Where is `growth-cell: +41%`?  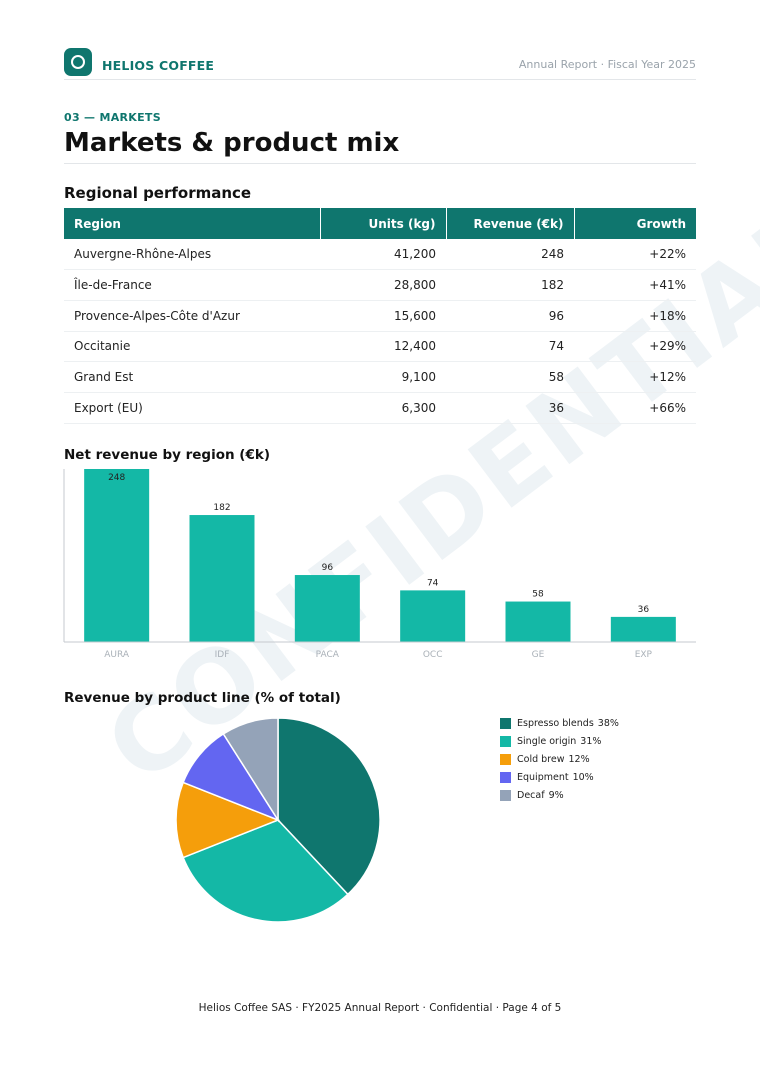
growth-cell: +41% is located at coordinates (635, 285).